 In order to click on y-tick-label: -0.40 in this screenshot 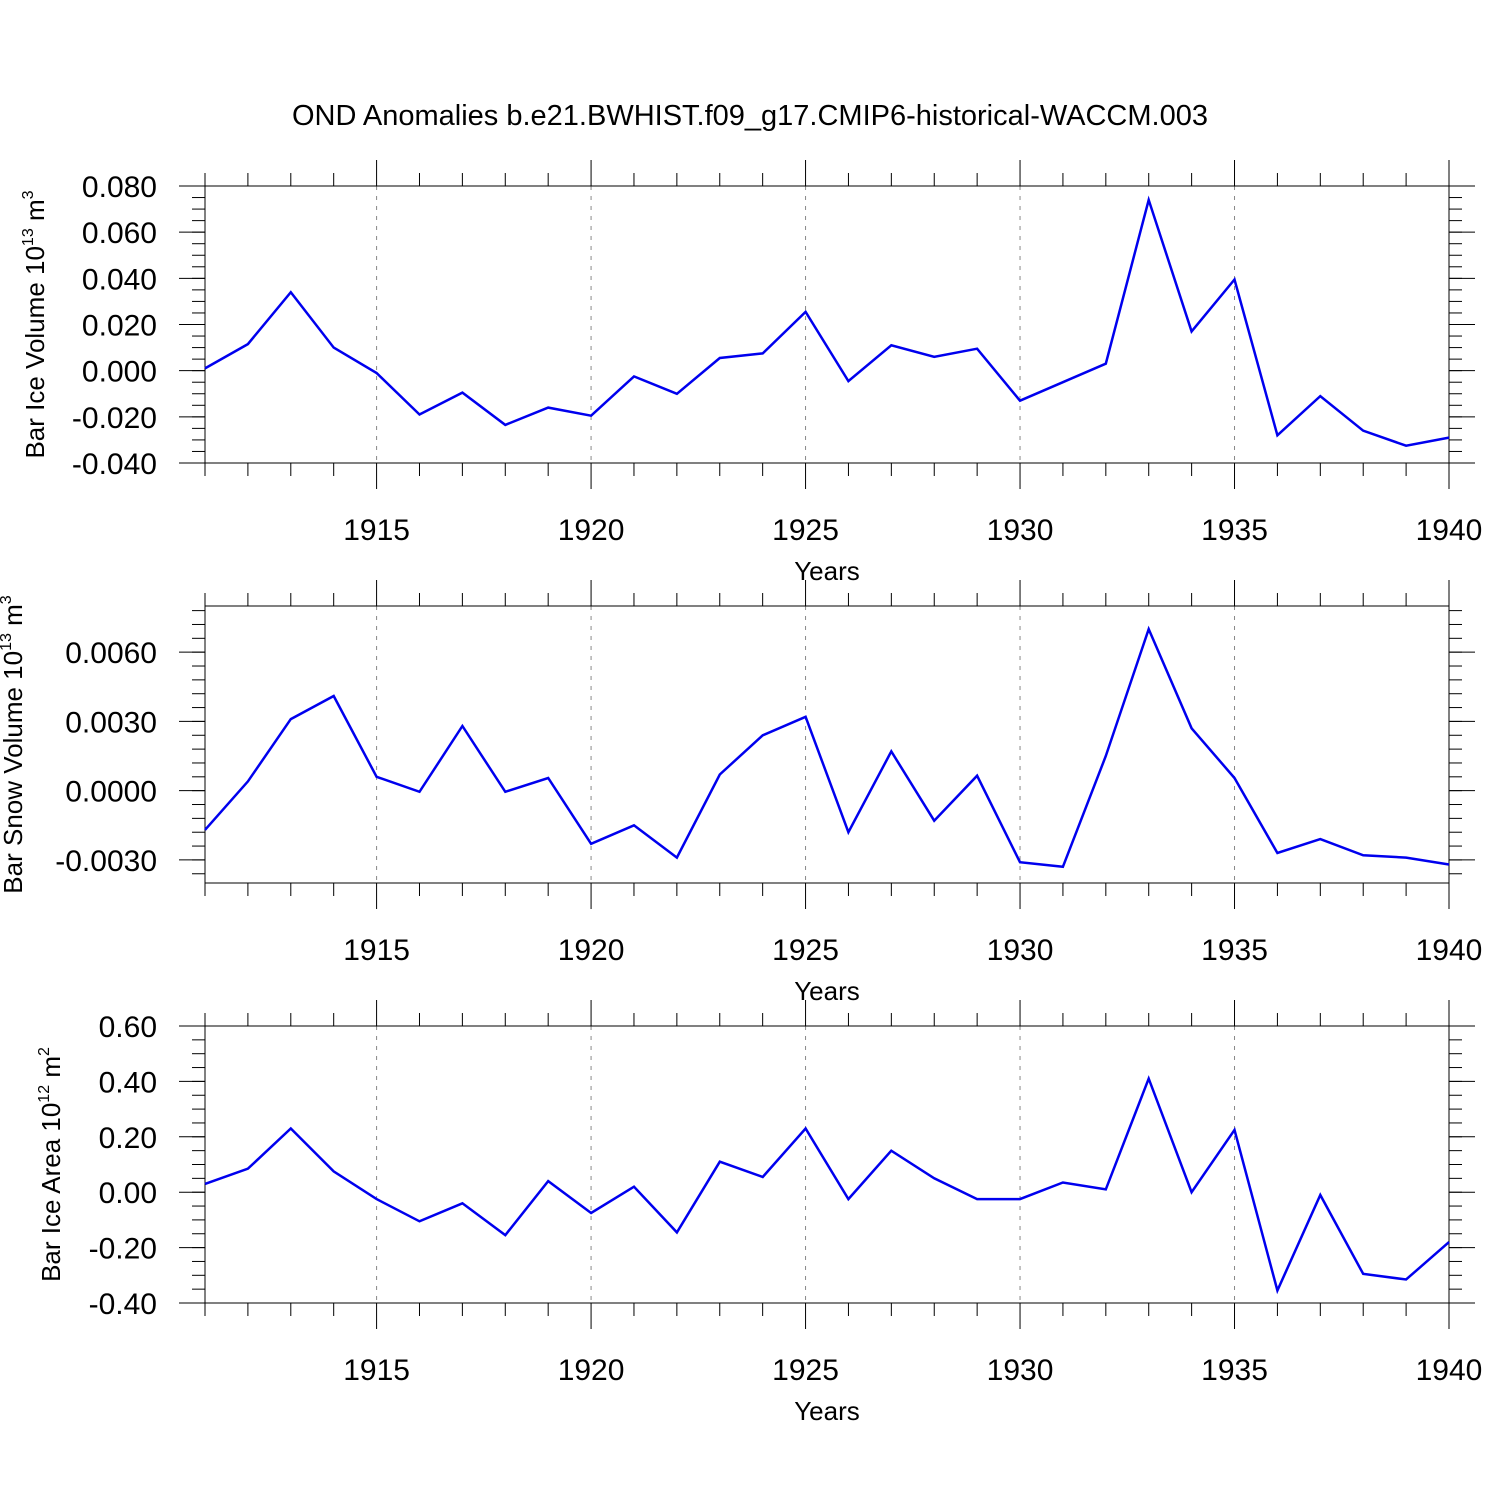, I will do `click(123, 1304)`.